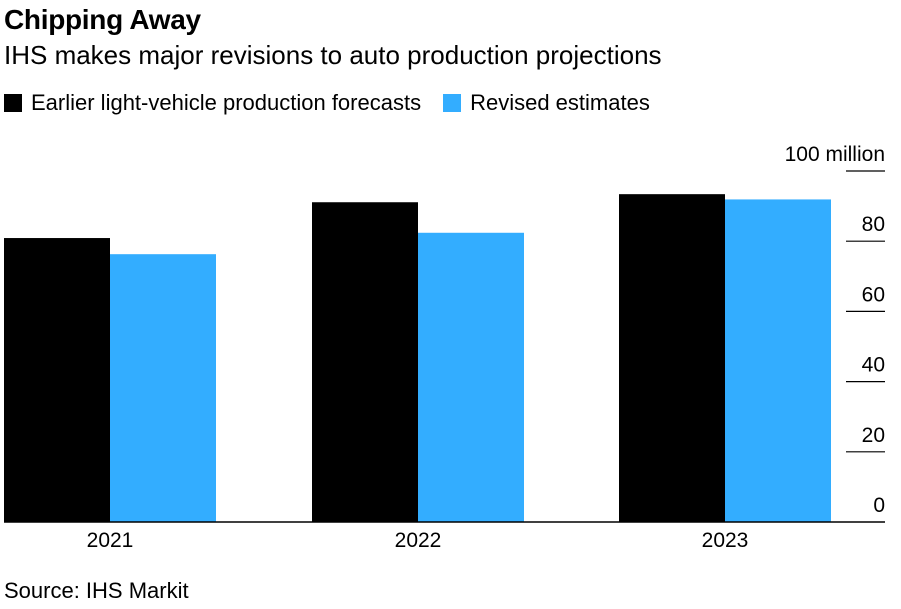 The image size is (901, 609). I want to click on bar-2022-earlier, so click(365, 362).